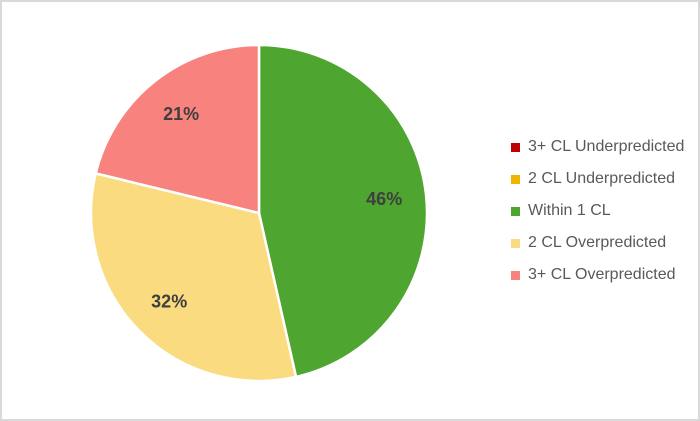 The image size is (700, 421). What do you see at coordinates (606, 146) in the screenshot?
I see `legend-label: 3+ CL Underpredicted` at bounding box center [606, 146].